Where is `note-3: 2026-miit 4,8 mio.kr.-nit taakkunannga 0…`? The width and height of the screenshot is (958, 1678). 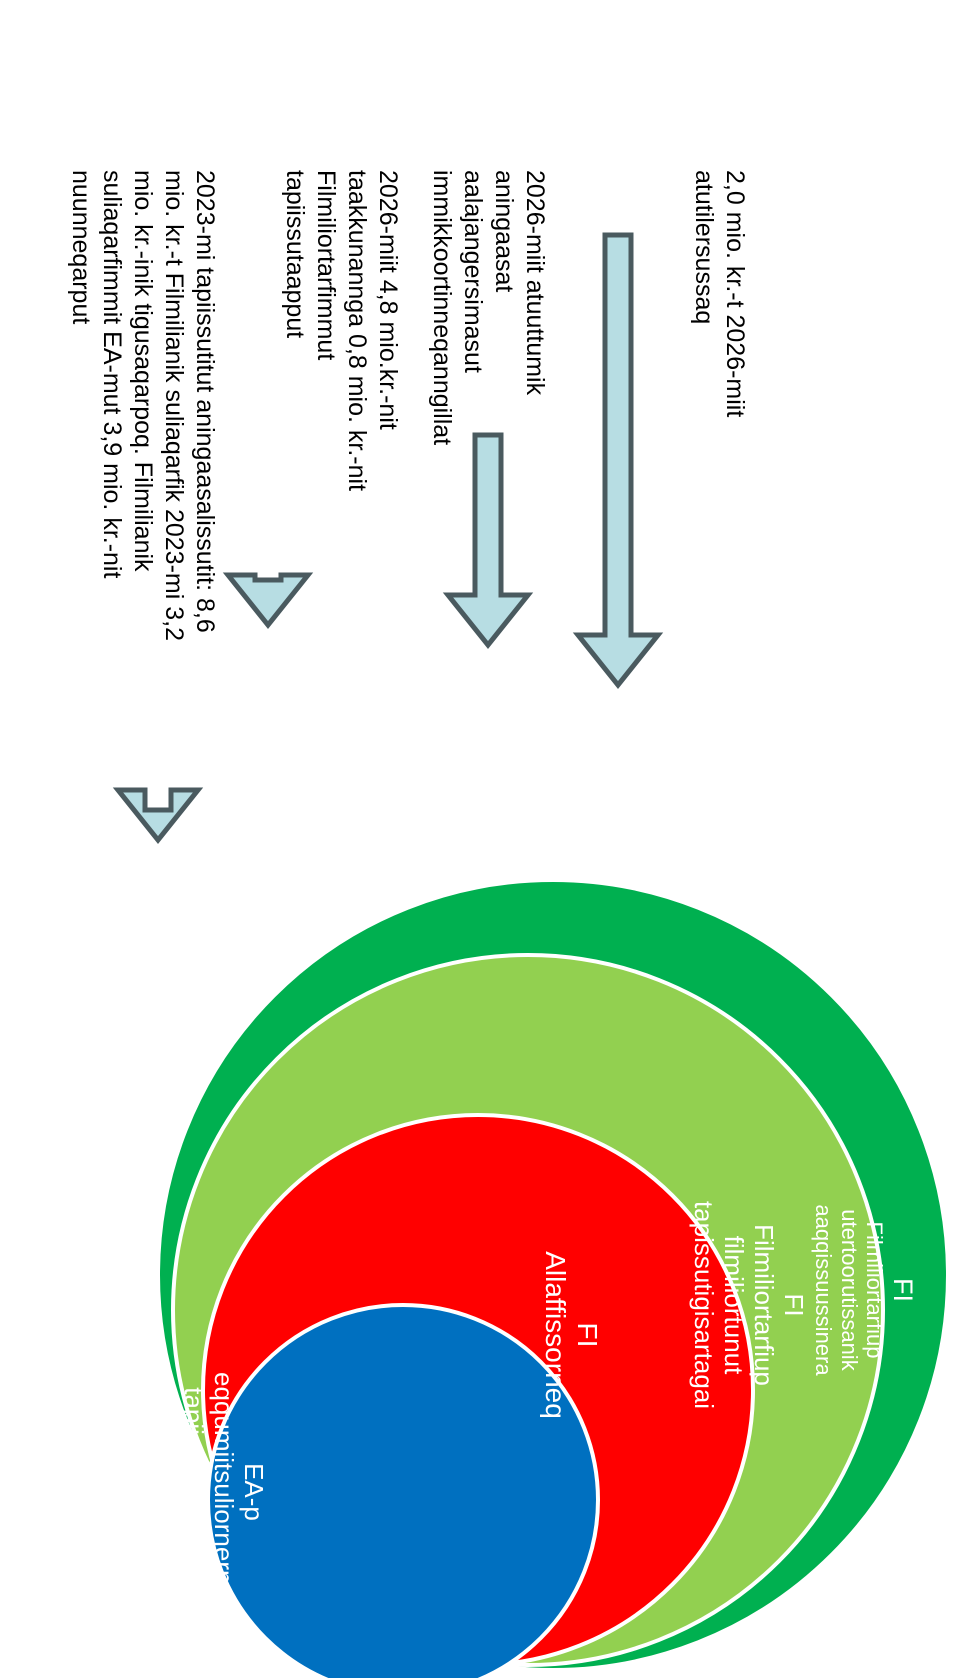 note-3: 2026-miit 4,8 mio.kr.-nit taakkunannga 0… is located at coordinates (341, 331).